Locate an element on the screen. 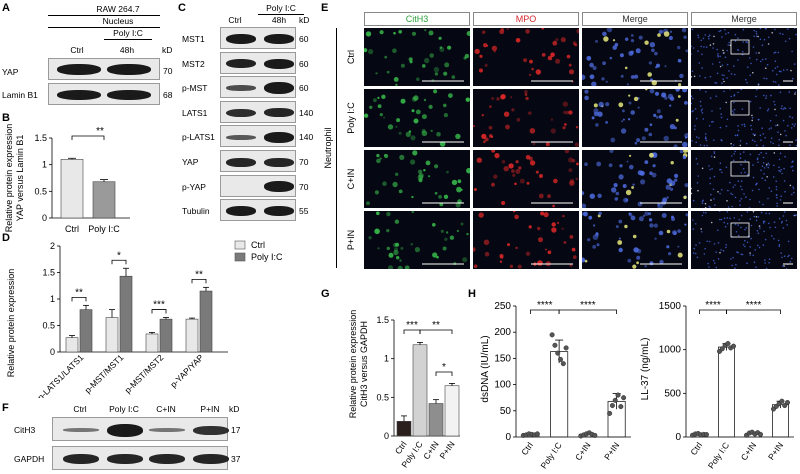 This screenshot has width=800, height=474. x-tick-label: Ctrl is located at coordinates (696, 448).